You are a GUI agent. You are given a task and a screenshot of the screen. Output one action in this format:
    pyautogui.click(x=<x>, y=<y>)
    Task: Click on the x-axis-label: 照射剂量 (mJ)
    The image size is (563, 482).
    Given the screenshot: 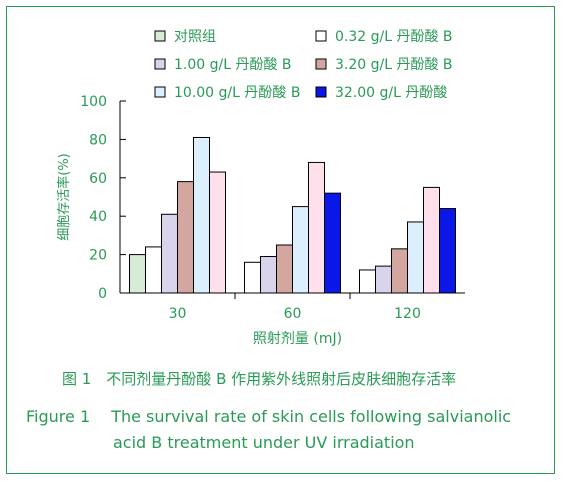 What is the action you would take?
    pyautogui.click(x=297, y=339)
    